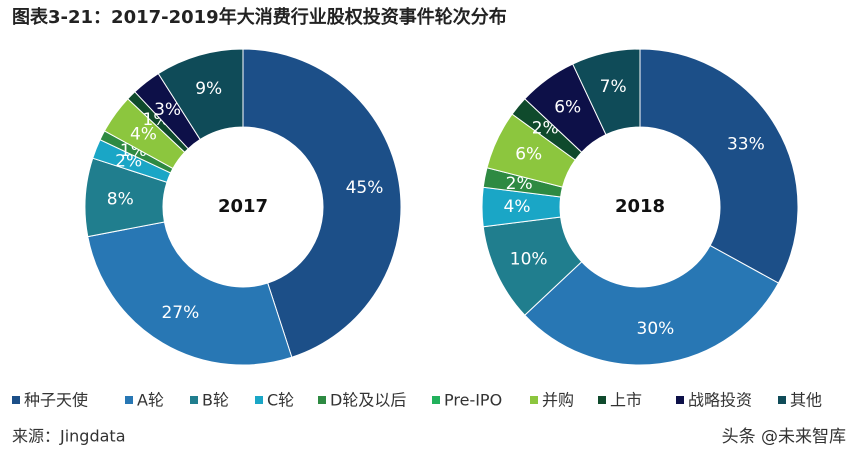  I want to click on legend-label: 战略投资, so click(720, 400).